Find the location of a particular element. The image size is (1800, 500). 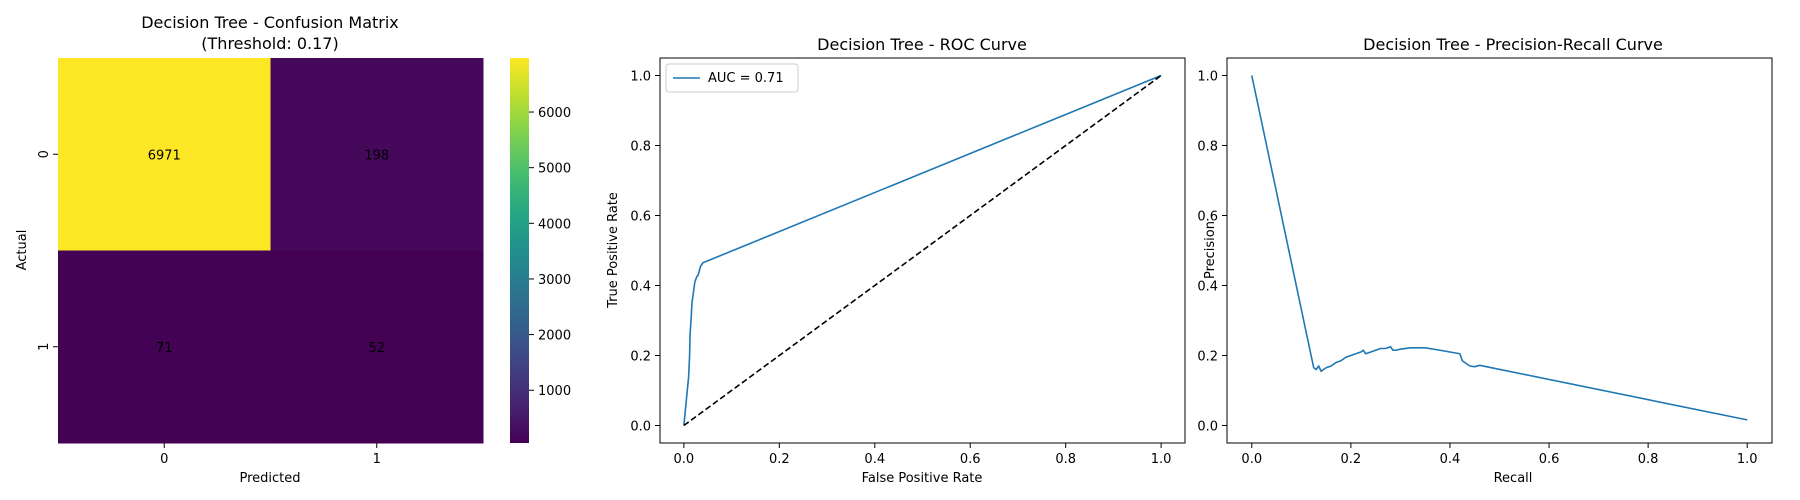

pr-ytick-label: 0.8 is located at coordinates (1207, 147).